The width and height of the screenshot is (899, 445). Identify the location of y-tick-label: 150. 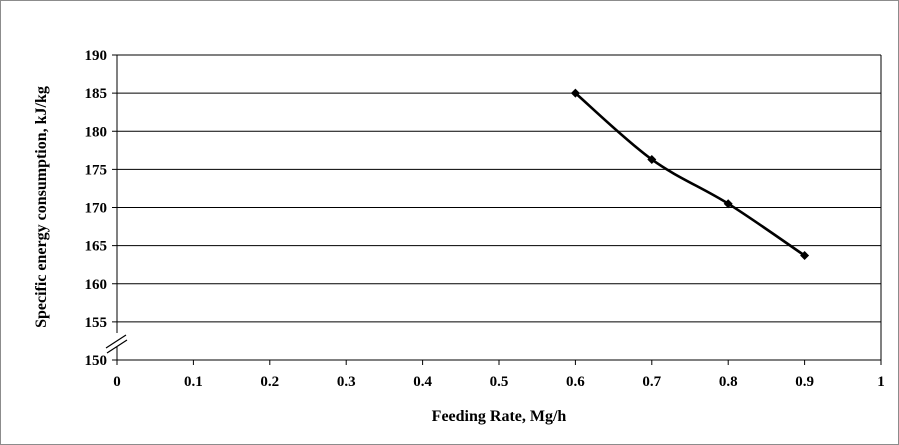
(96, 361).